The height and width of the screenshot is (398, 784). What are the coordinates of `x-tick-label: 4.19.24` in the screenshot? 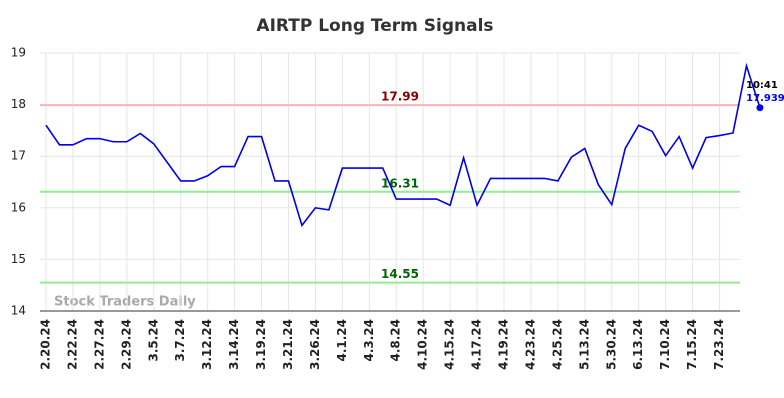 It's located at (504, 344).